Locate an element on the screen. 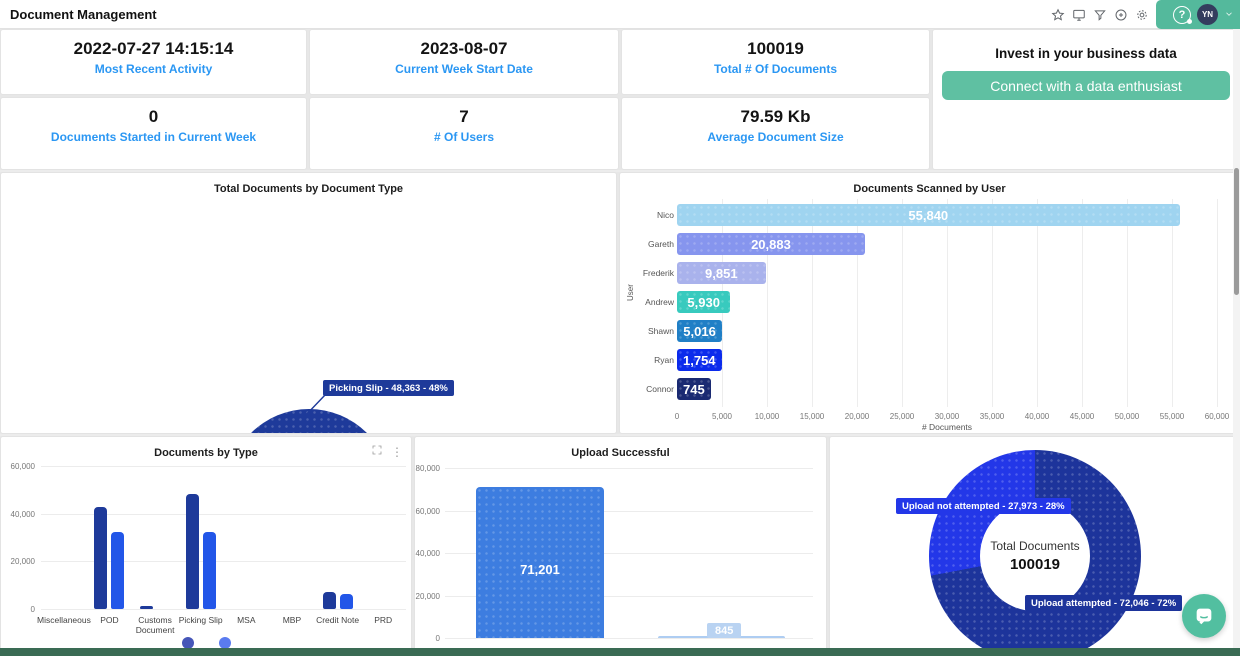  bar-picking-slip-s1 is located at coordinates (192, 551).